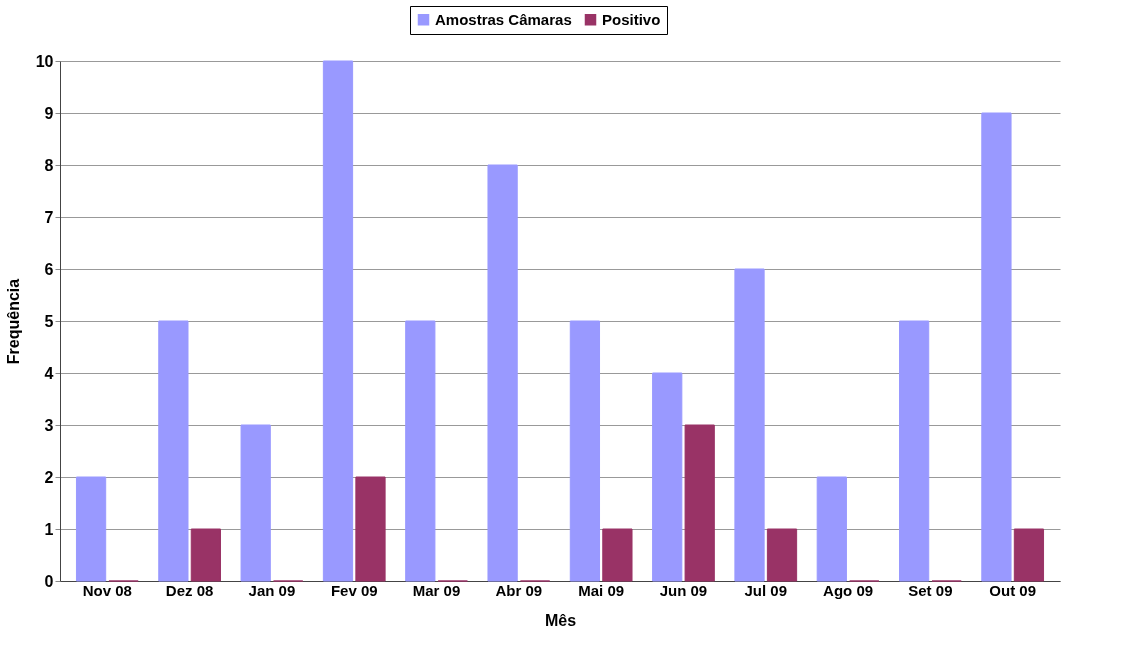 Image resolution: width=1135 pixels, height=671 pixels. Describe the element at coordinates (49, 529) in the screenshot. I see `y-tick-label: 1` at that location.